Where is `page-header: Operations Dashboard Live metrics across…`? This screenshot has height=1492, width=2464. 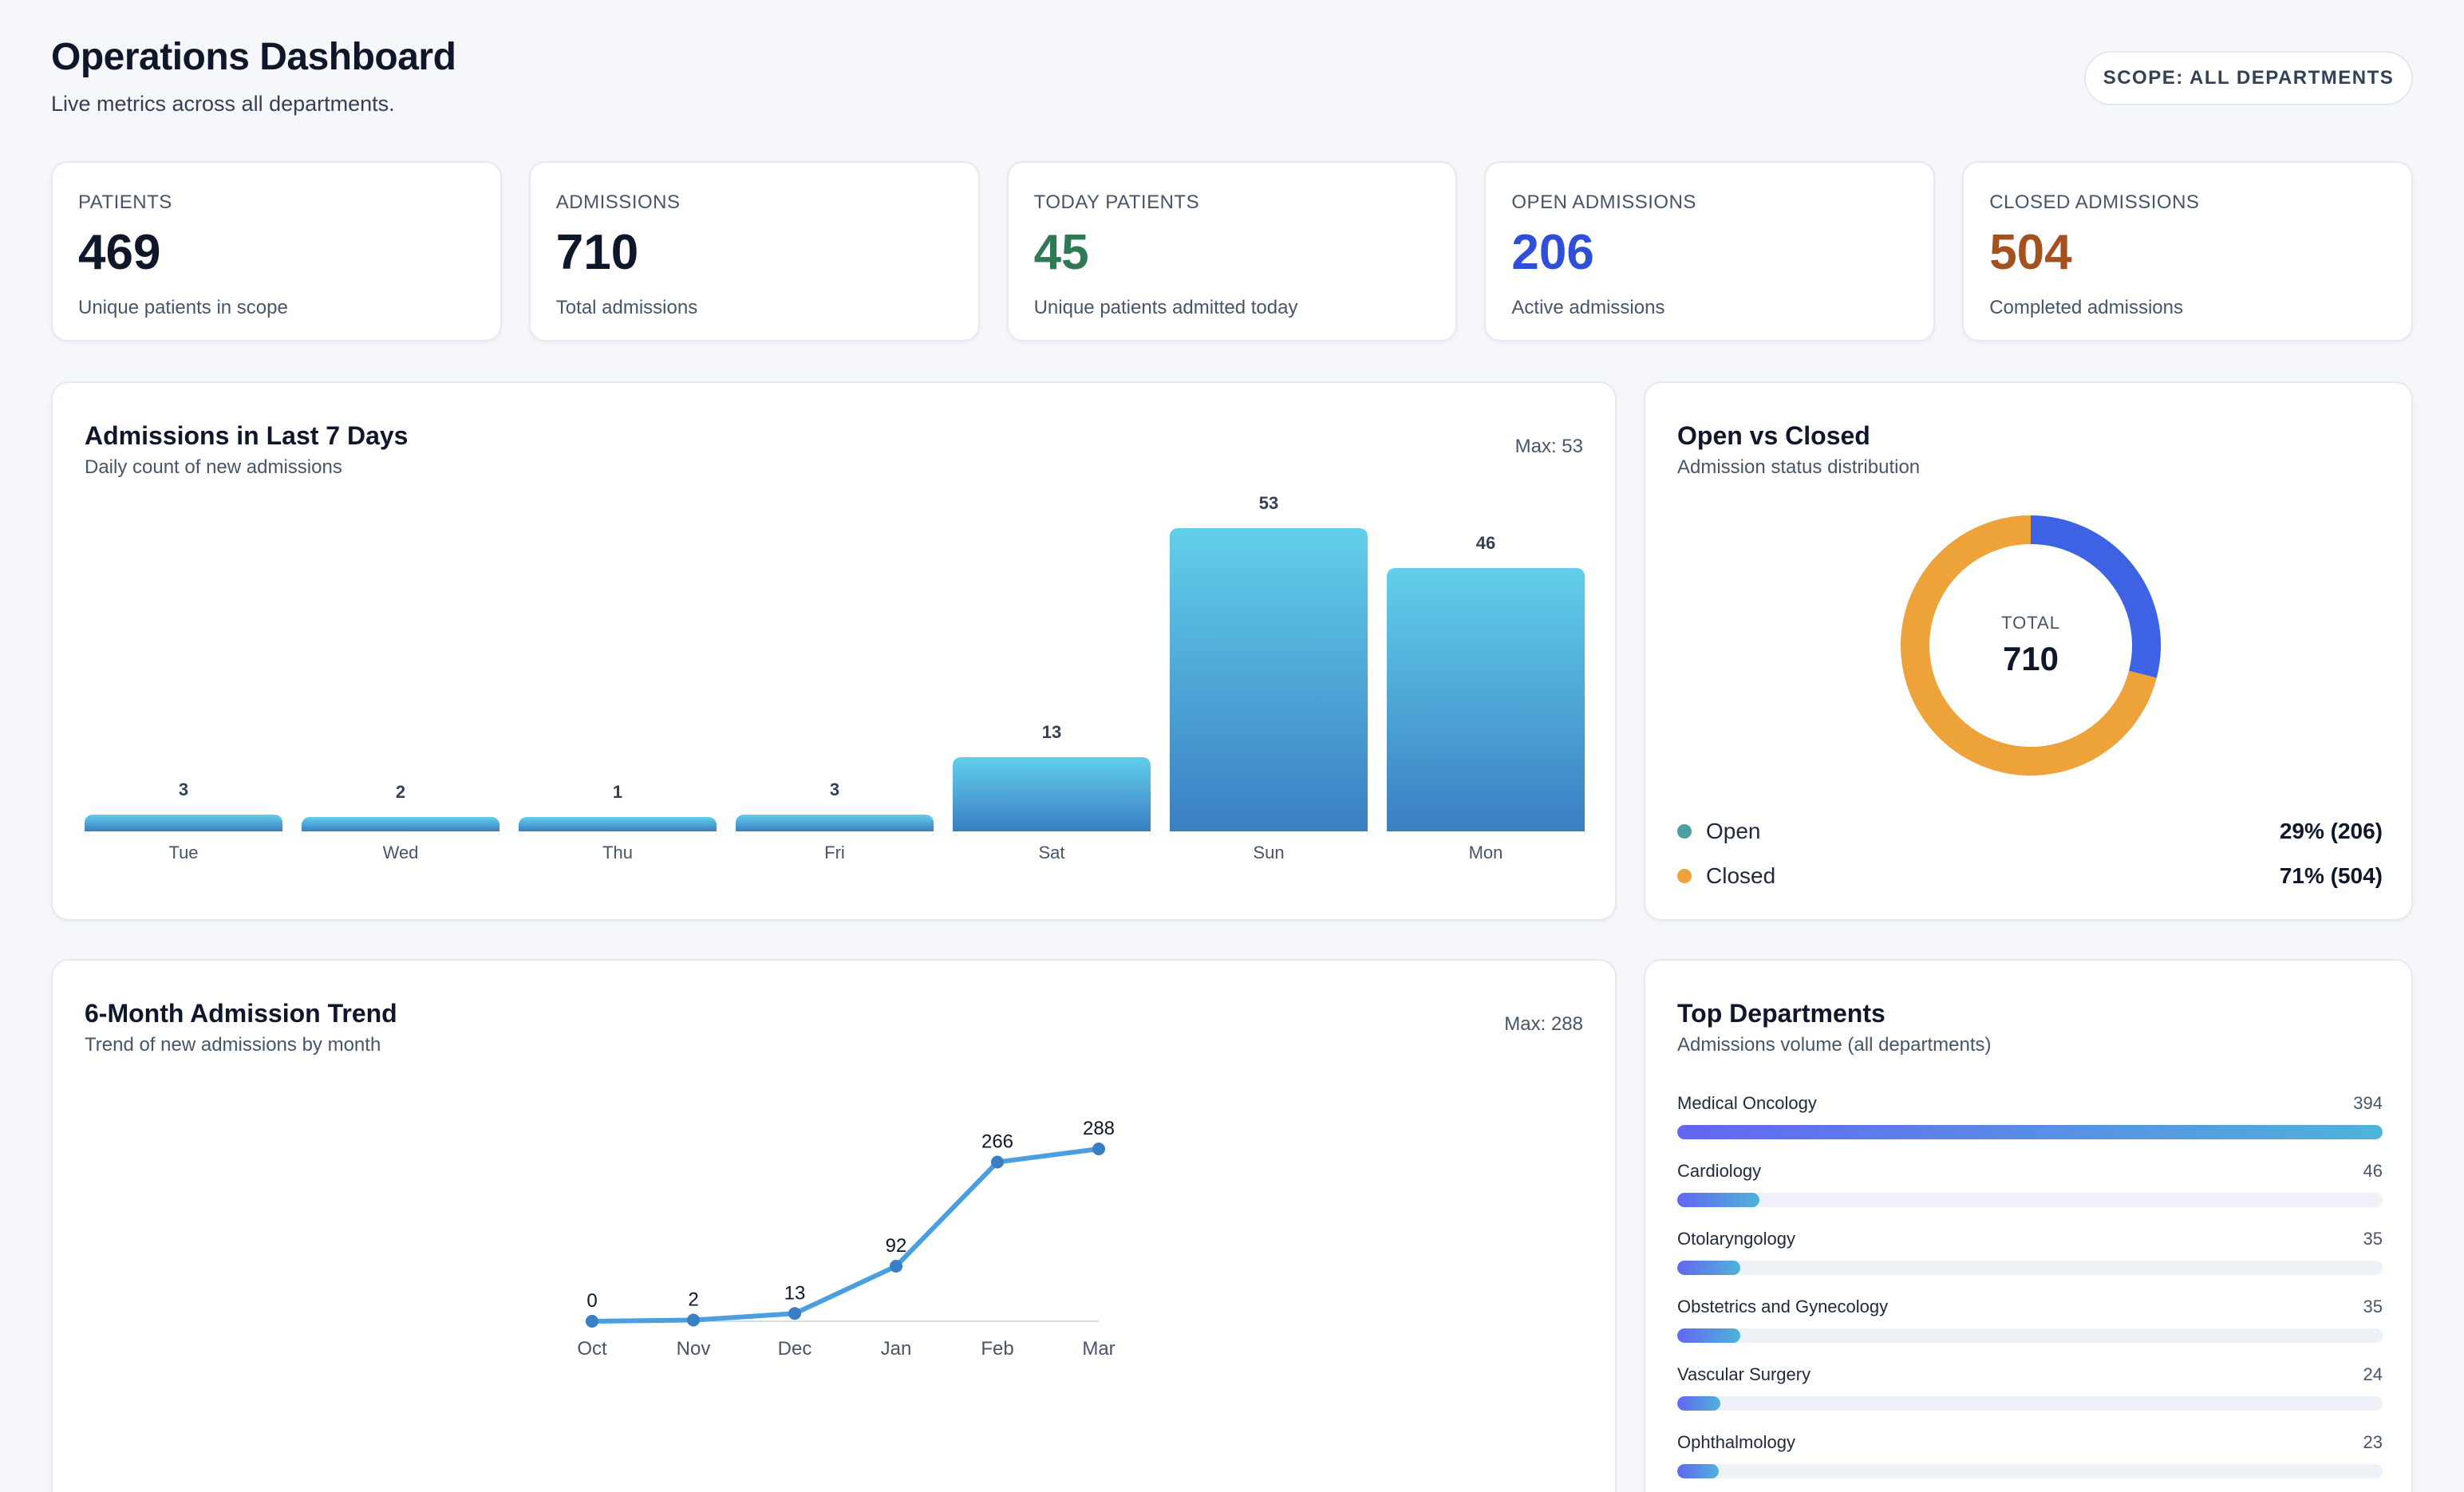 page-header: Operations Dashboard Live metrics across… is located at coordinates (253, 75).